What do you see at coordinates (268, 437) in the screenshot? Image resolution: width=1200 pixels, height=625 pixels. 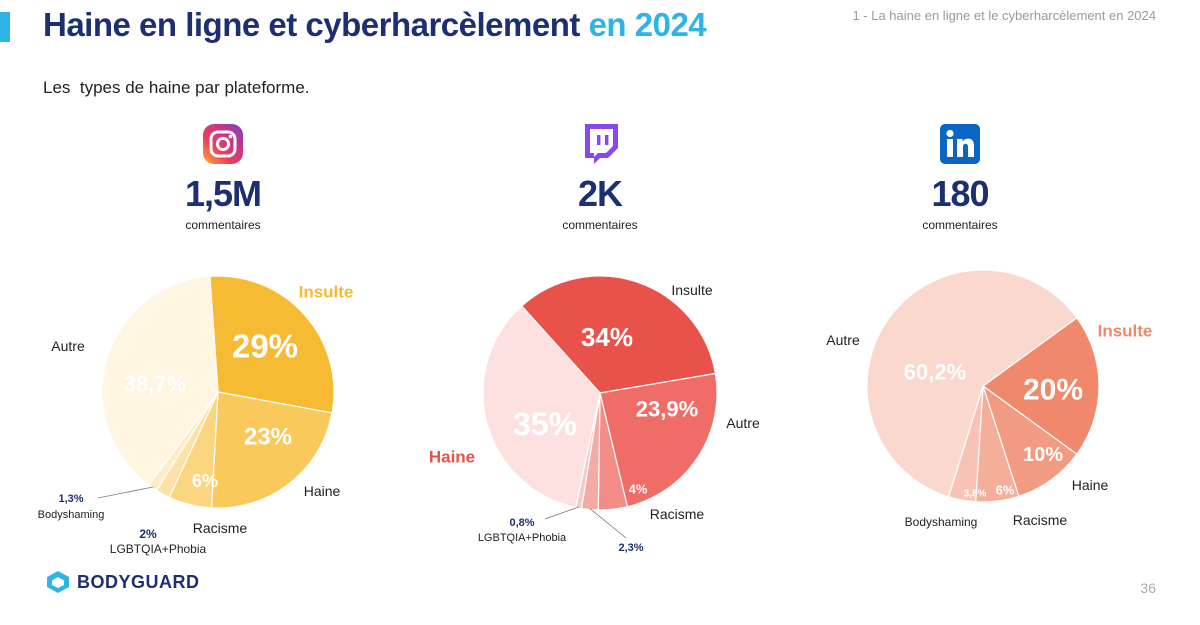 I see `pie-value-label: 23%` at bounding box center [268, 437].